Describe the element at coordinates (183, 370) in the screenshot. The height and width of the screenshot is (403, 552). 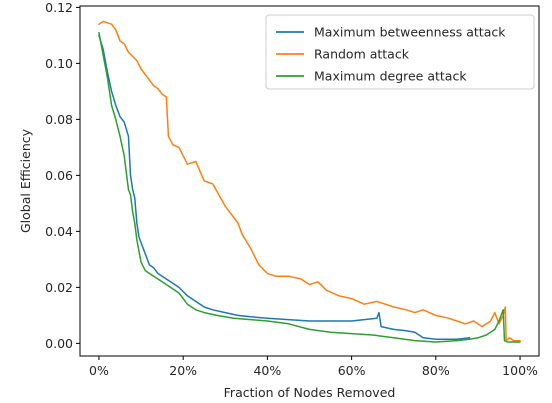
I see `x-tick-label: 20%` at that location.